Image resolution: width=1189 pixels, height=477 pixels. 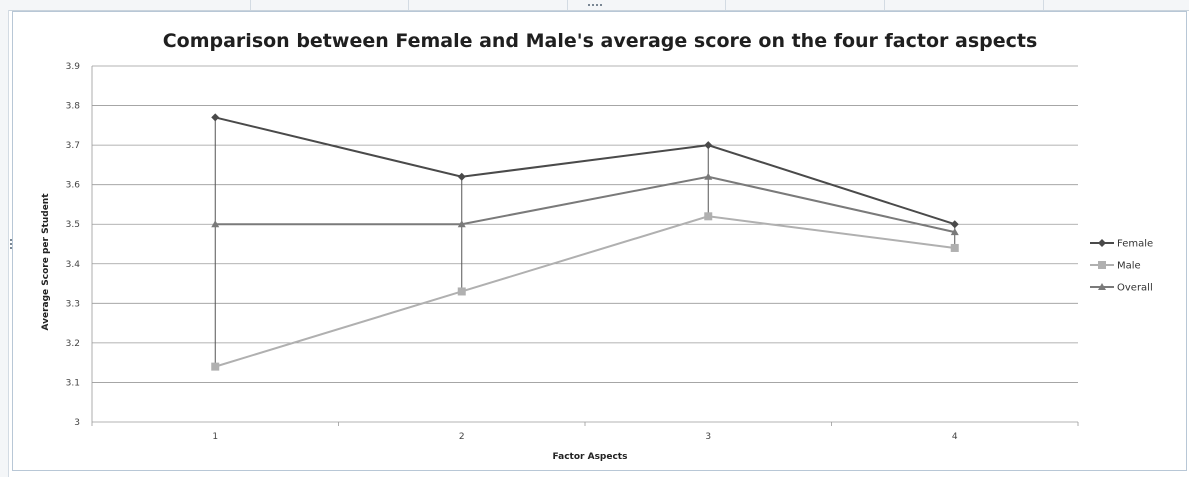 I want to click on series-line-overall, so click(x=585, y=204).